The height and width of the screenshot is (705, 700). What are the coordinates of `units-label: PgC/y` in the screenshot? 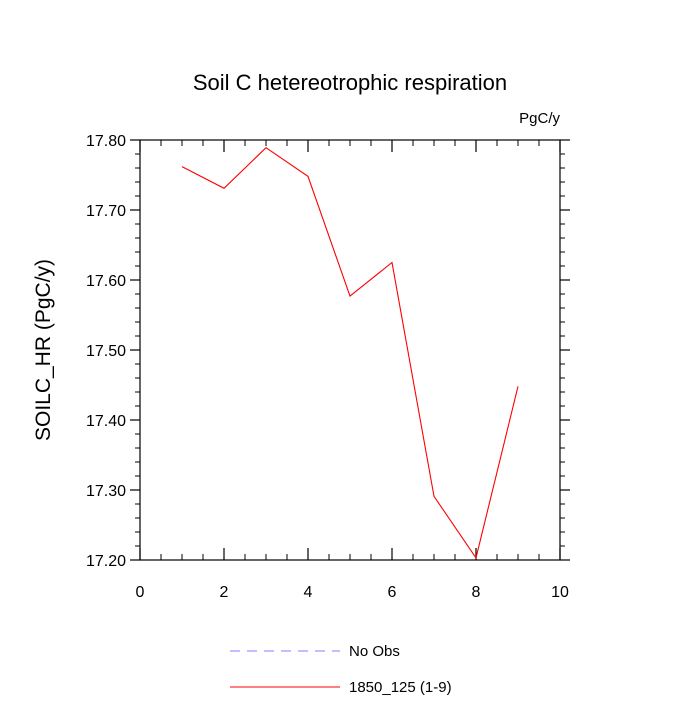 It's located at (539, 118).